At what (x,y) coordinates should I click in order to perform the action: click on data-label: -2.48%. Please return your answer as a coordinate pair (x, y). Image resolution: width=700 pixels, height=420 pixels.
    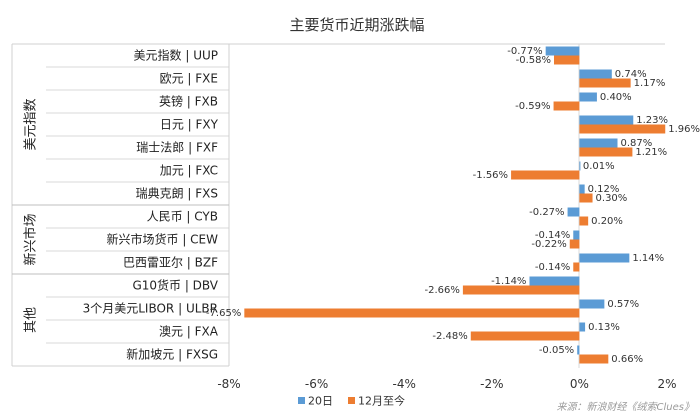
    Looking at the image, I should click on (449, 336).